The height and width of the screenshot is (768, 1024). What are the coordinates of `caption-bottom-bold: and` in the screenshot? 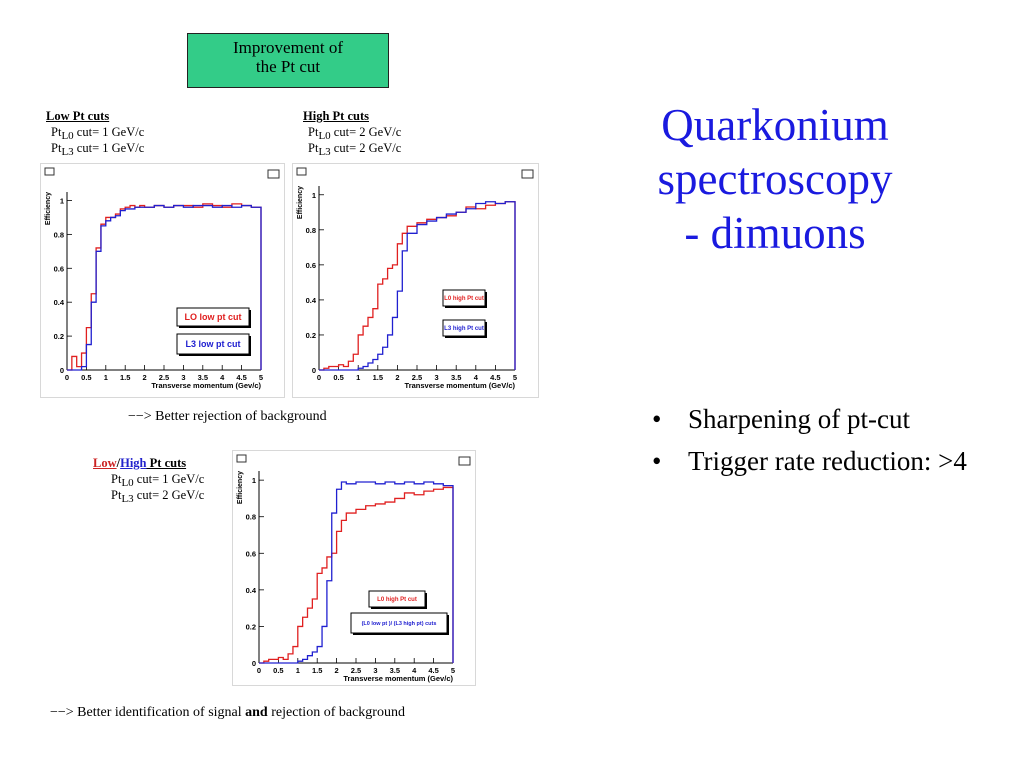 It's located at (256, 712).